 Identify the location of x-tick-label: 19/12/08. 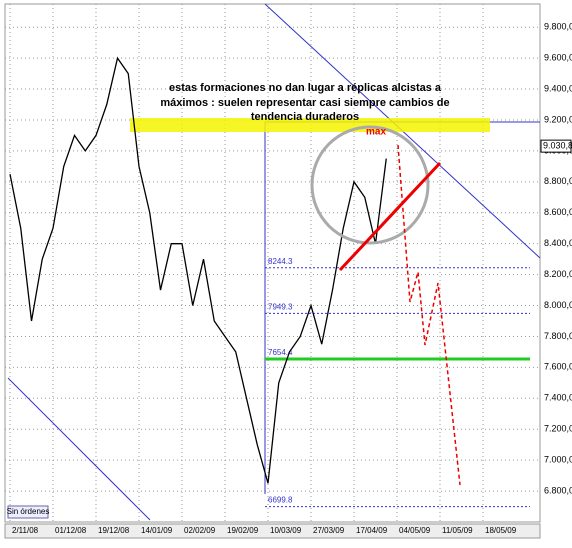
(114, 530).